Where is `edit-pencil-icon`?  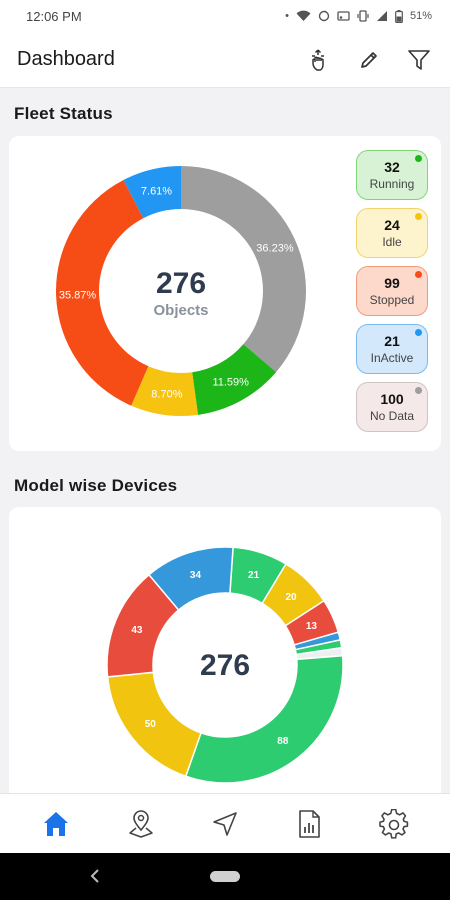
edit-pencil-icon is located at coordinates (369, 60).